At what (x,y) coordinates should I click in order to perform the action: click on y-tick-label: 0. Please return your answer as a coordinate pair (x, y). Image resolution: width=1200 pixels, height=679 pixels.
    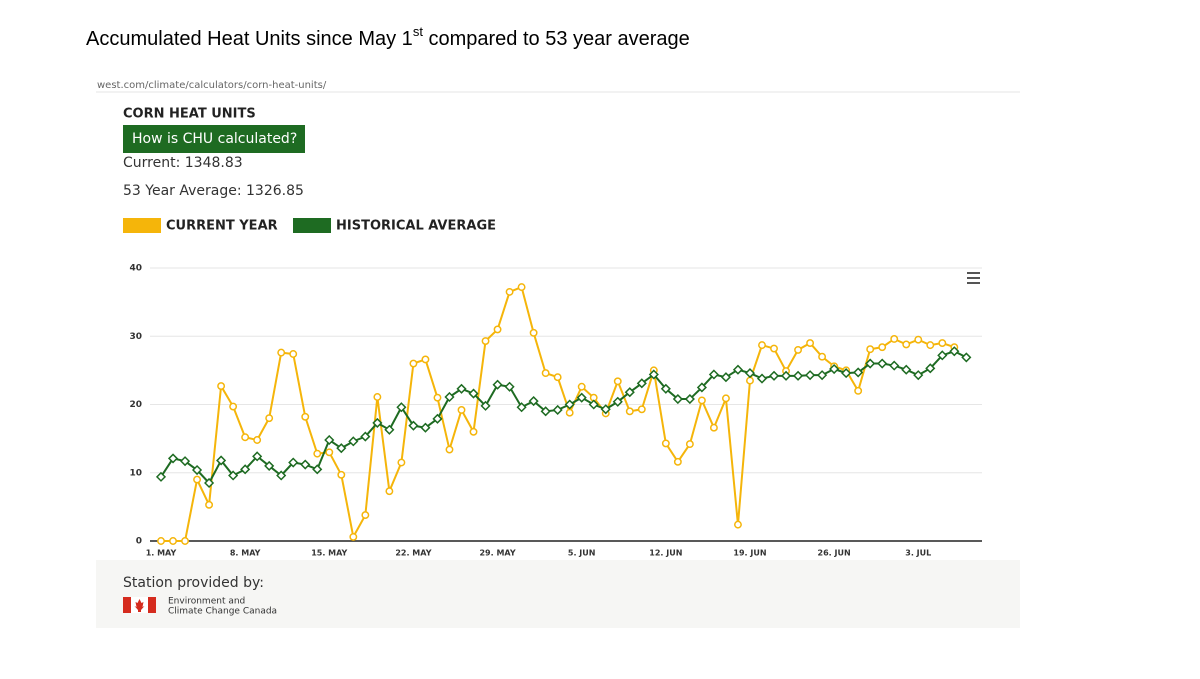
    Looking at the image, I should click on (139, 542).